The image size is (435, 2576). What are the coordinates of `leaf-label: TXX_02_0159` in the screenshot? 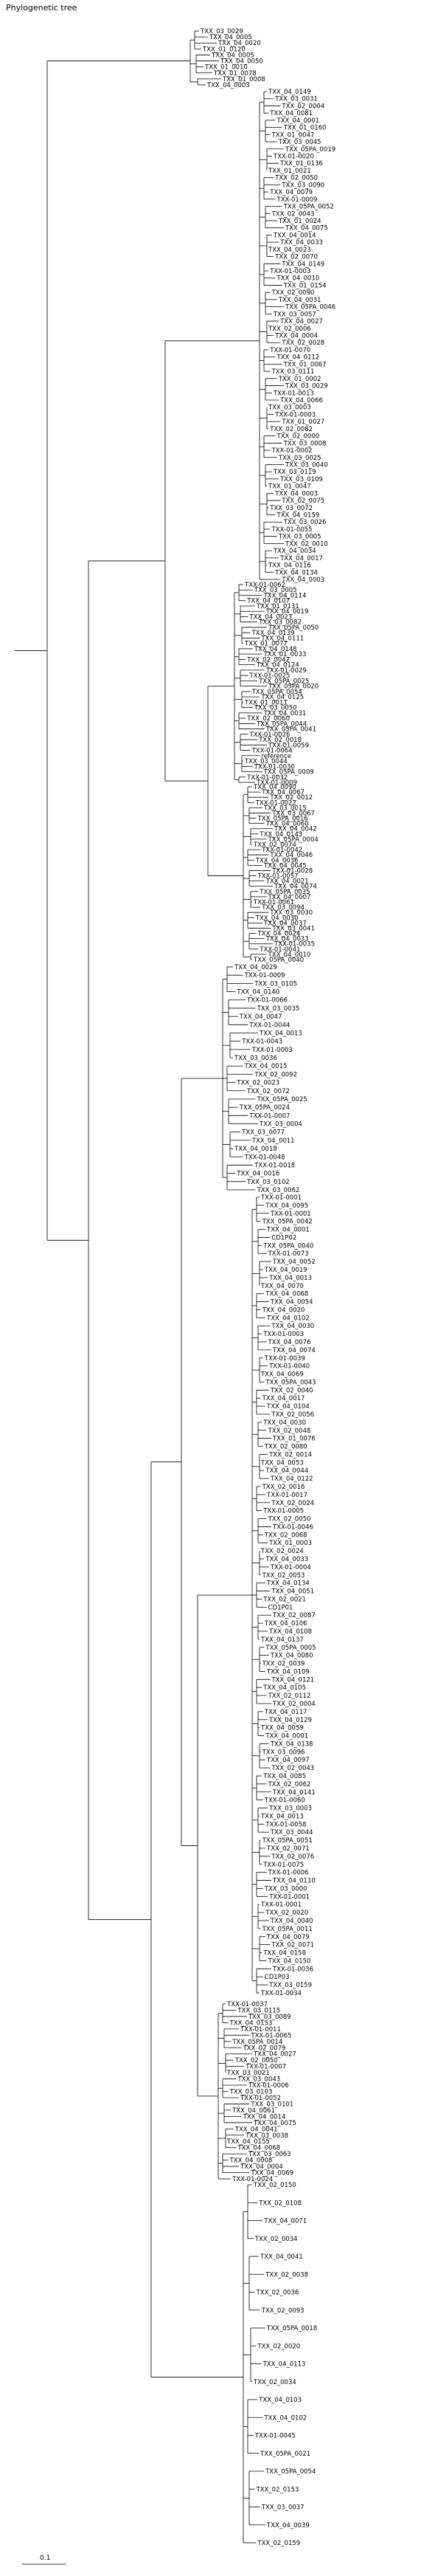 It's located at (278, 2544).